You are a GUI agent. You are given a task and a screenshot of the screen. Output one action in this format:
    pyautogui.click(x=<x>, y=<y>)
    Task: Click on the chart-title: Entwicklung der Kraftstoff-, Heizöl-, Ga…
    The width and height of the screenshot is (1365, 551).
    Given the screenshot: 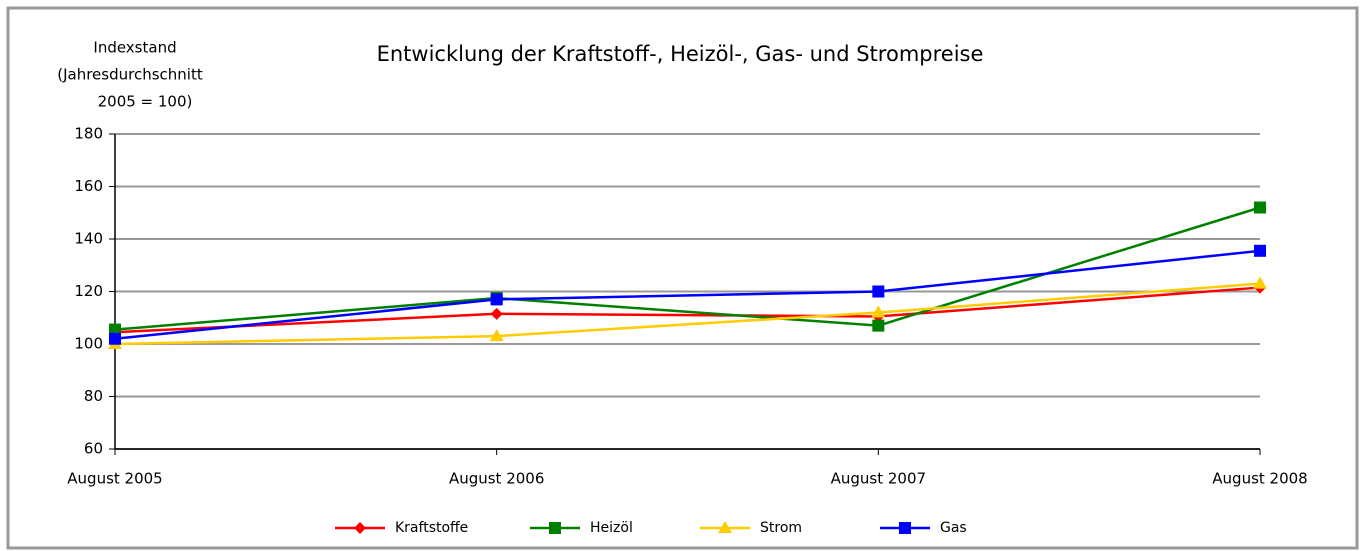 What is the action you would take?
    pyautogui.click(x=680, y=54)
    